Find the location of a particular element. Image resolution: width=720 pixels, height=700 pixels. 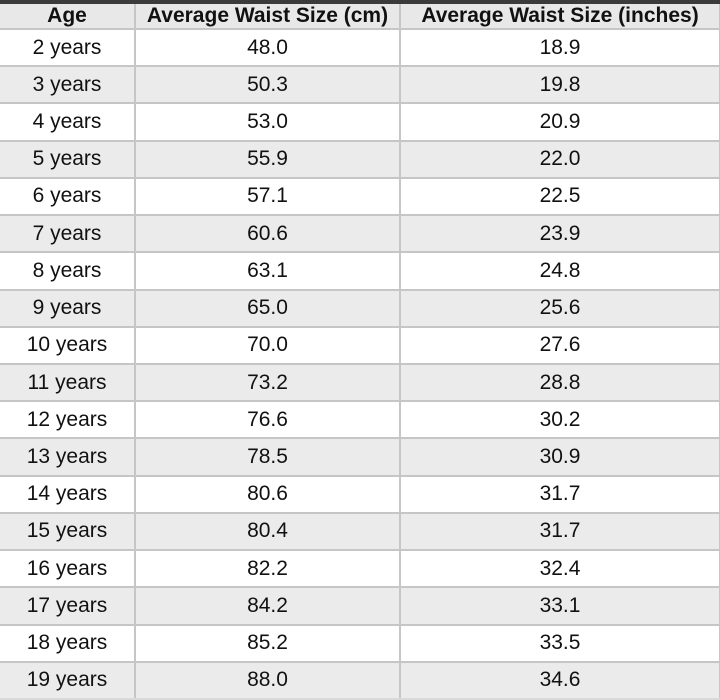

table-row: 4 years 53.0 20.9 is located at coordinates (360, 122).